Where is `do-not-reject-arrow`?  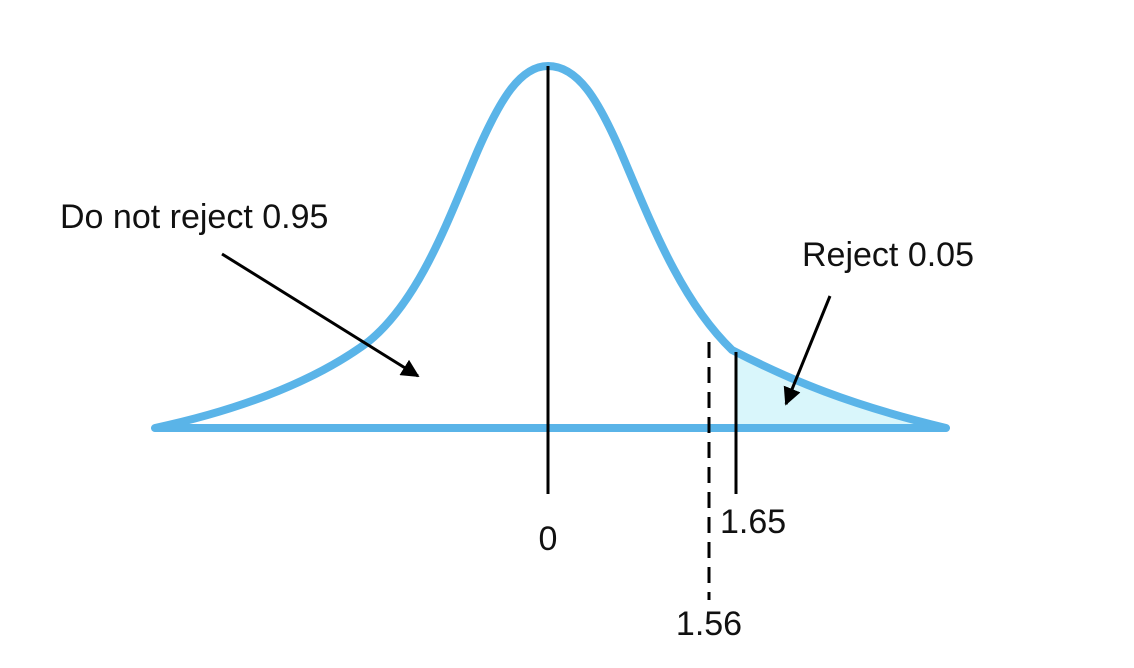
do-not-reject-arrow is located at coordinates (320, 315).